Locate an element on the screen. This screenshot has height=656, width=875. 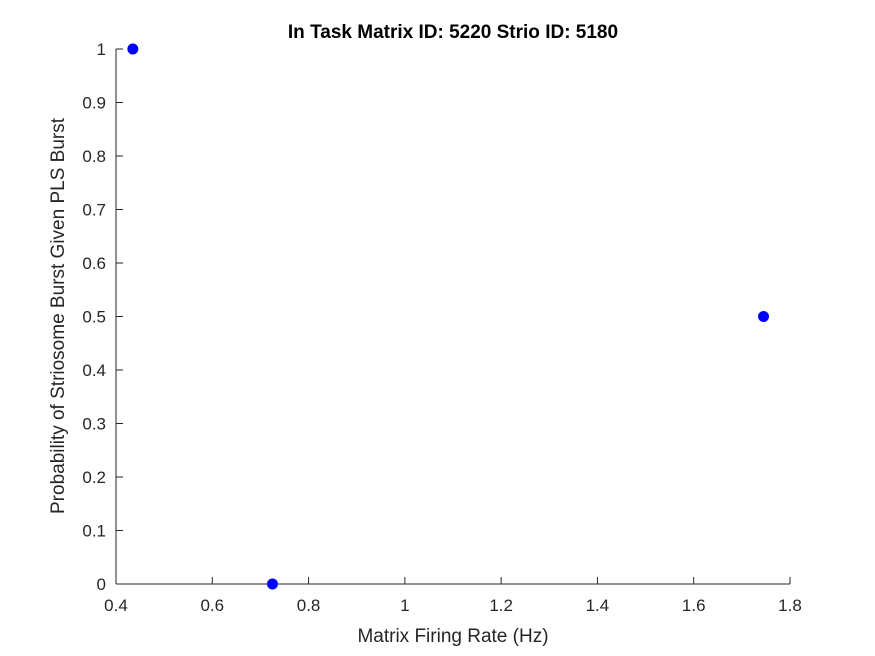
y-tick-label: 0.5 is located at coordinates (94, 317).